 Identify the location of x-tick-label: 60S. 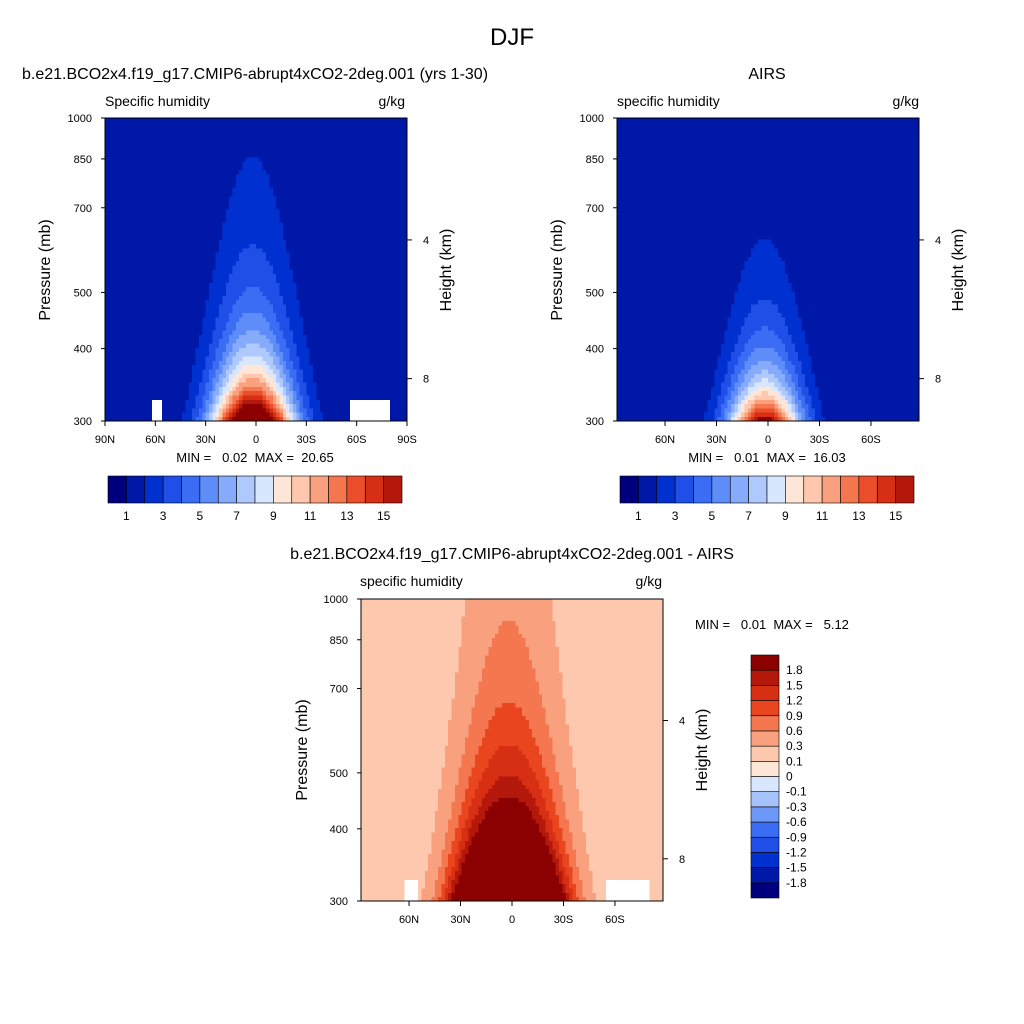
(871, 440).